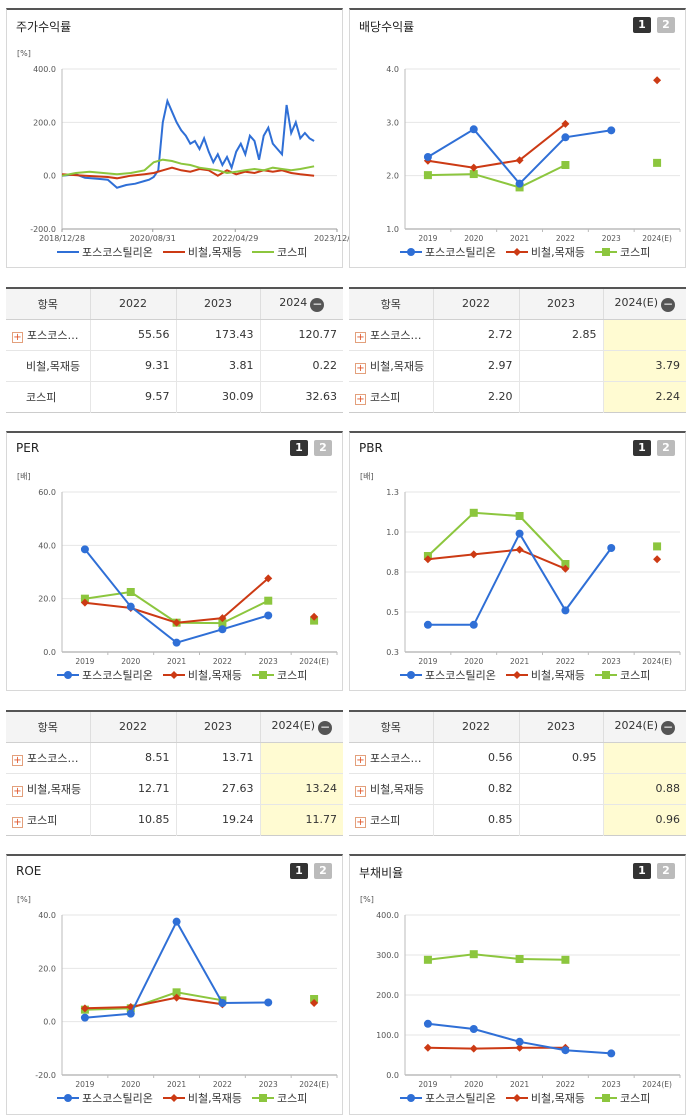 The width and height of the screenshot is (691, 1115). What do you see at coordinates (392, 492) in the screenshot?
I see `y-tick-label: 1.3` at bounding box center [392, 492].